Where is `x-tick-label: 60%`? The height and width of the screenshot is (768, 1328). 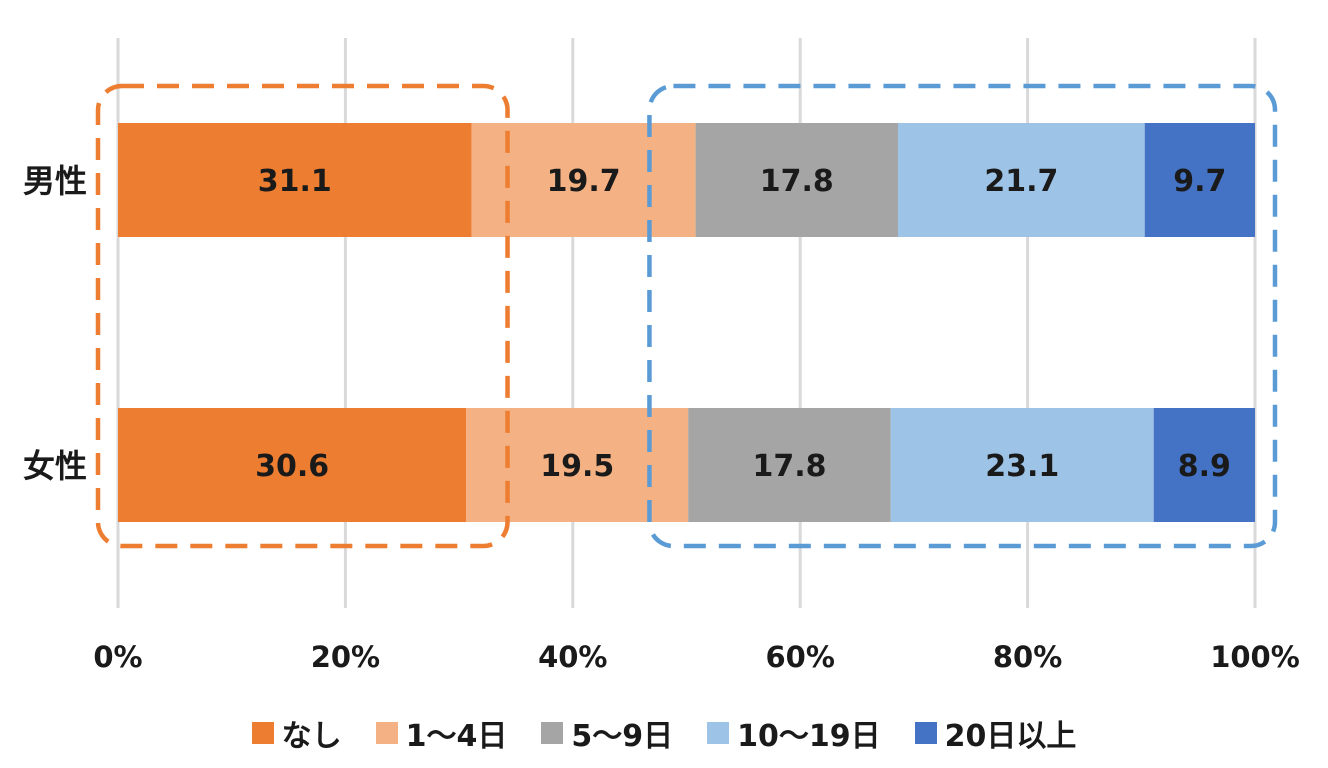 x-tick-label: 60% is located at coordinates (799, 657).